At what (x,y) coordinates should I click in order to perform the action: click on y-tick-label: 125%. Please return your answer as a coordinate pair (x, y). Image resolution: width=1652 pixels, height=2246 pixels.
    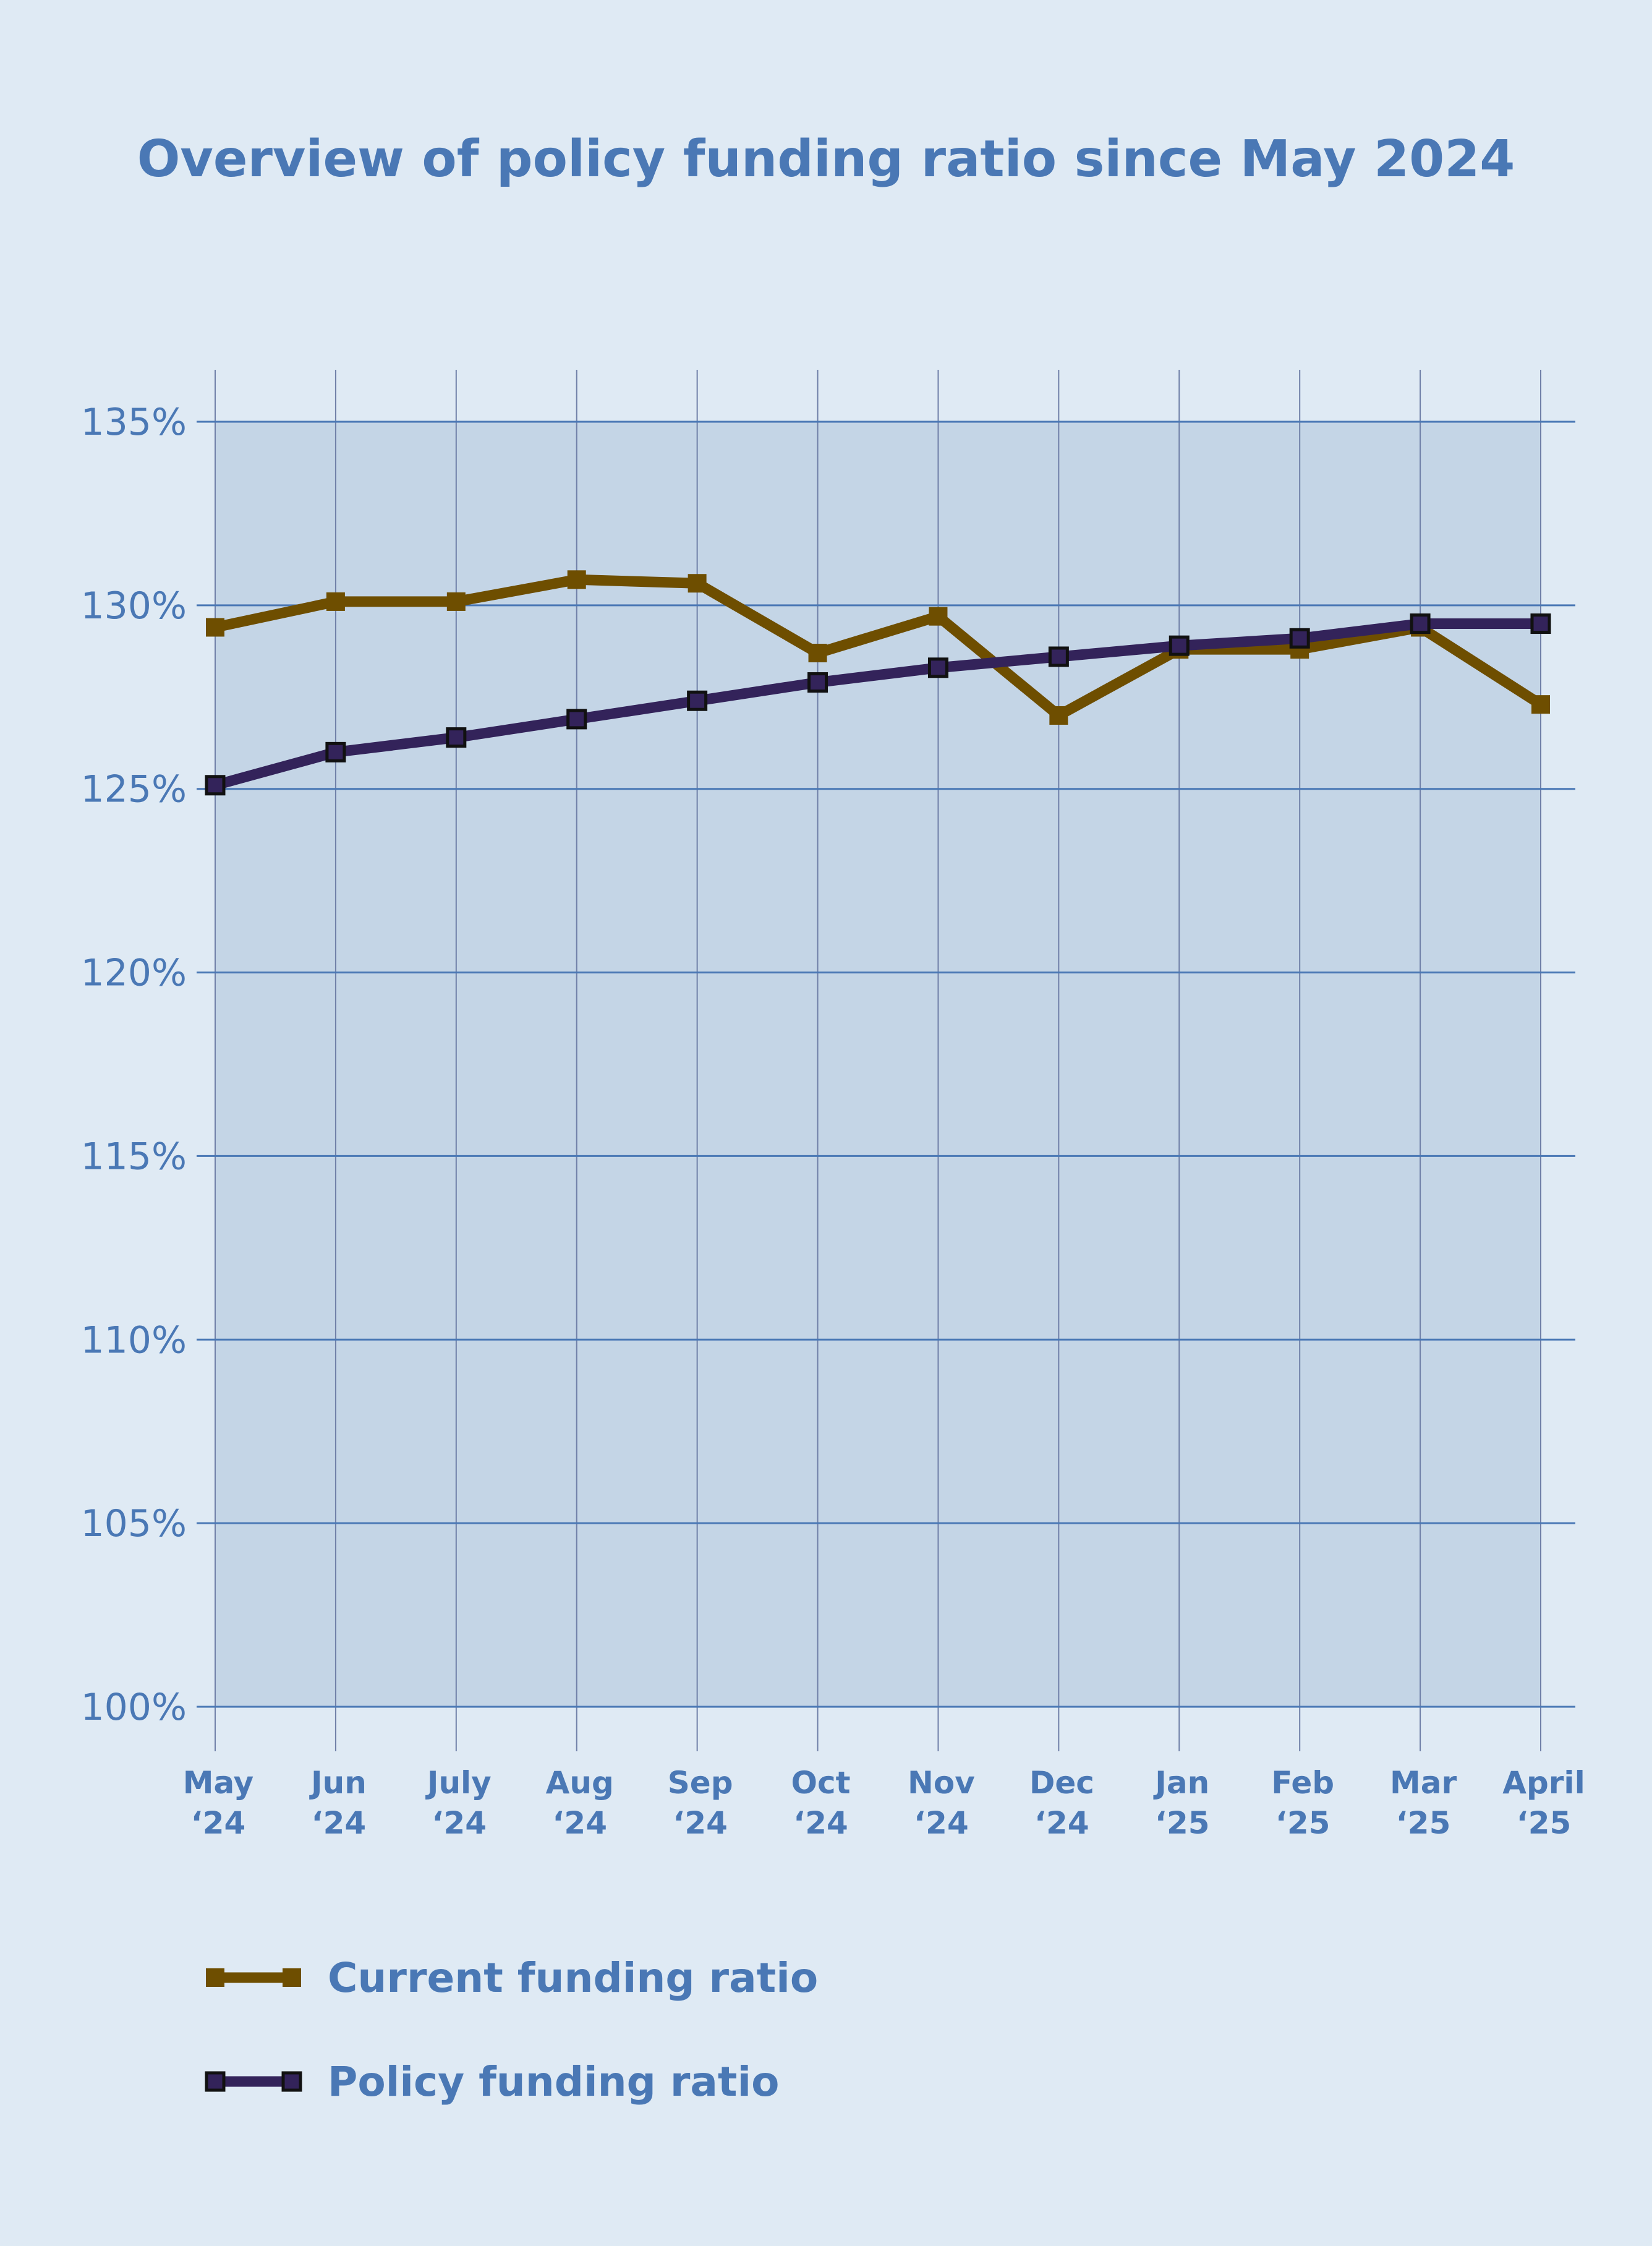
    Looking at the image, I should click on (133, 789).